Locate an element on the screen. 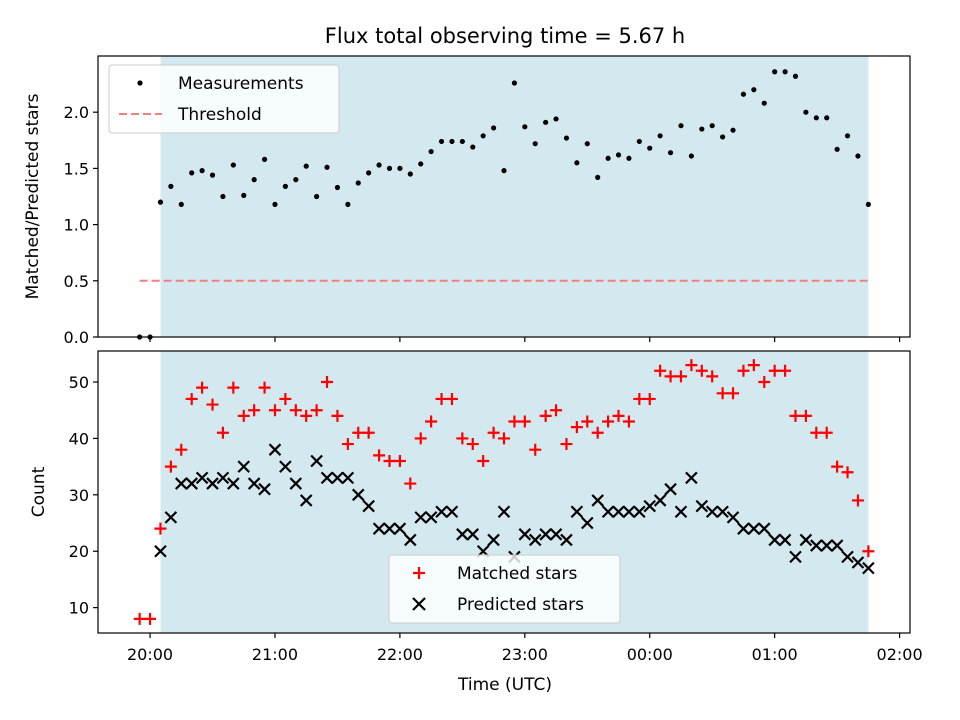 The image size is (960, 720). y-tick-label: 50 is located at coordinates (79, 382).